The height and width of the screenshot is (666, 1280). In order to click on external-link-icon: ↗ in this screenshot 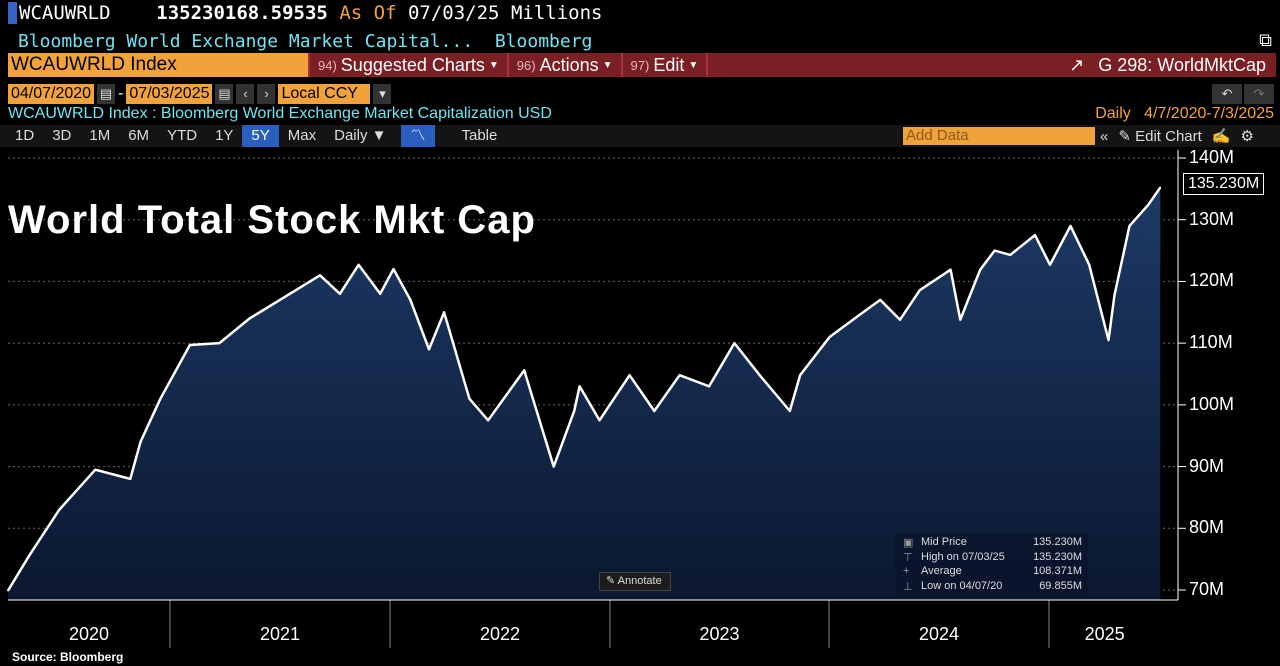, I will do `click(1077, 64)`.